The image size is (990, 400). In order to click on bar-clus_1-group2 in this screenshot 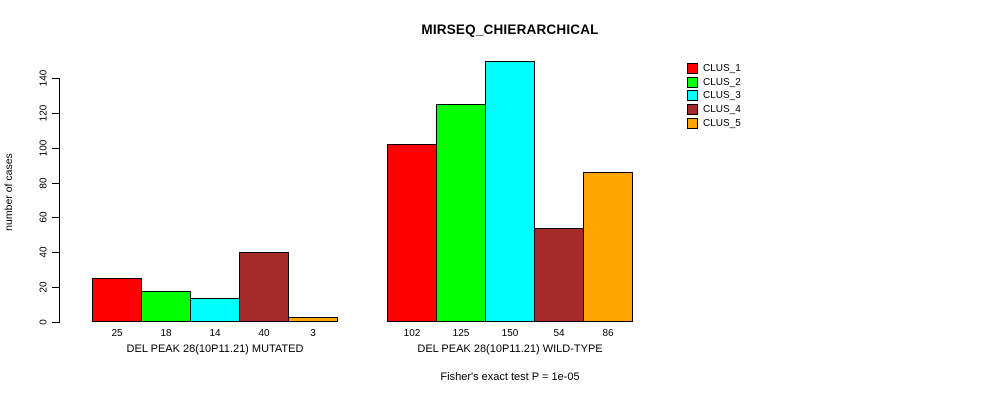, I will do `click(412, 233)`.